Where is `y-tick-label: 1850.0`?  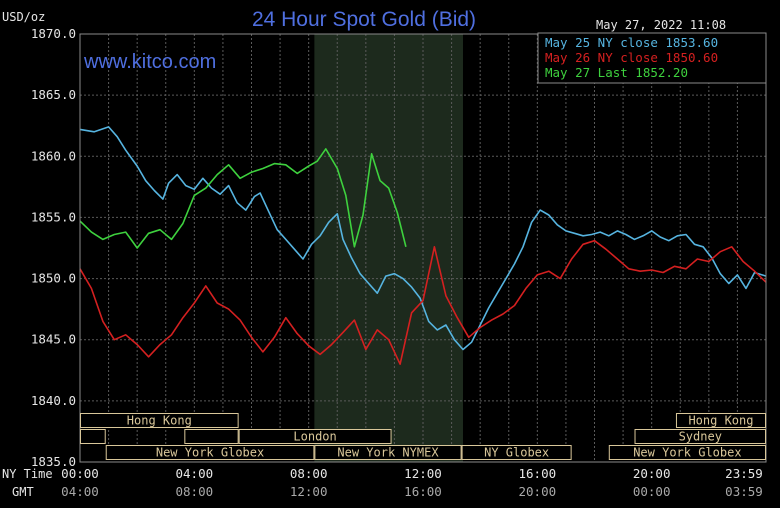 y-tick-label: 1850.0 is located at coordinates (53, 278).